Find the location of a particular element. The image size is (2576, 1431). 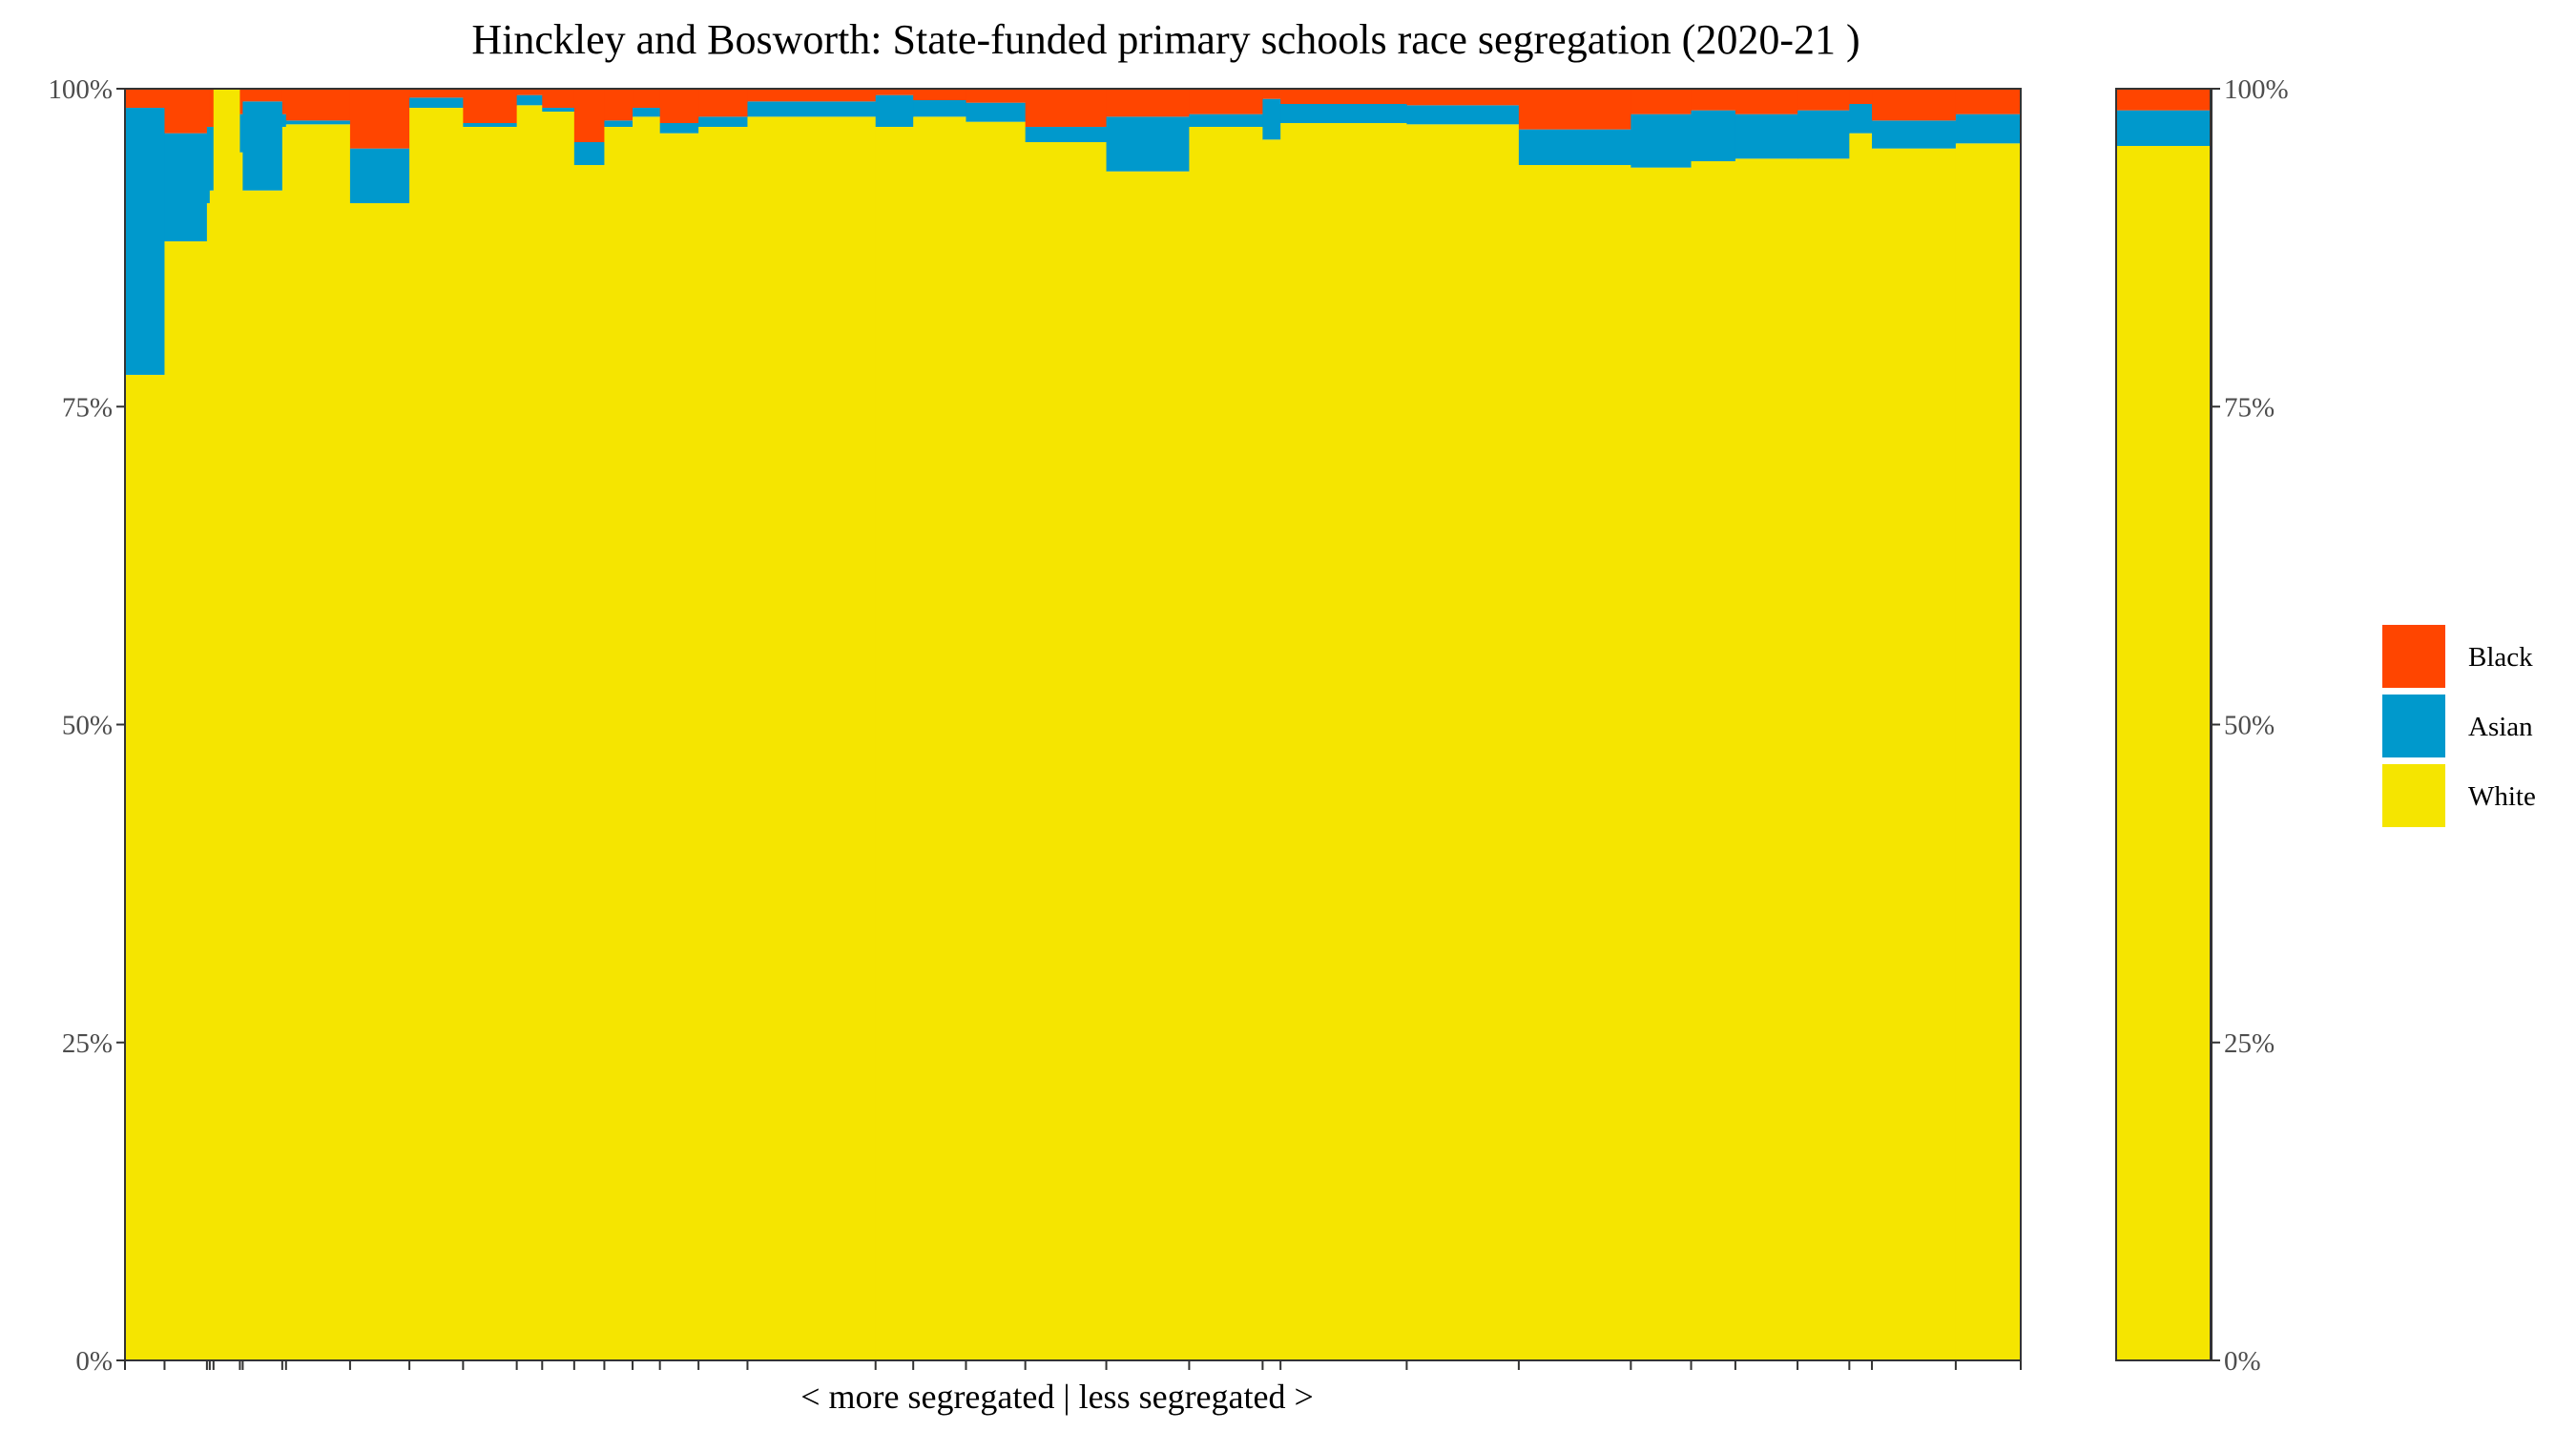

left-y-tick-label: 0% is located at coordinates (94, 1361).